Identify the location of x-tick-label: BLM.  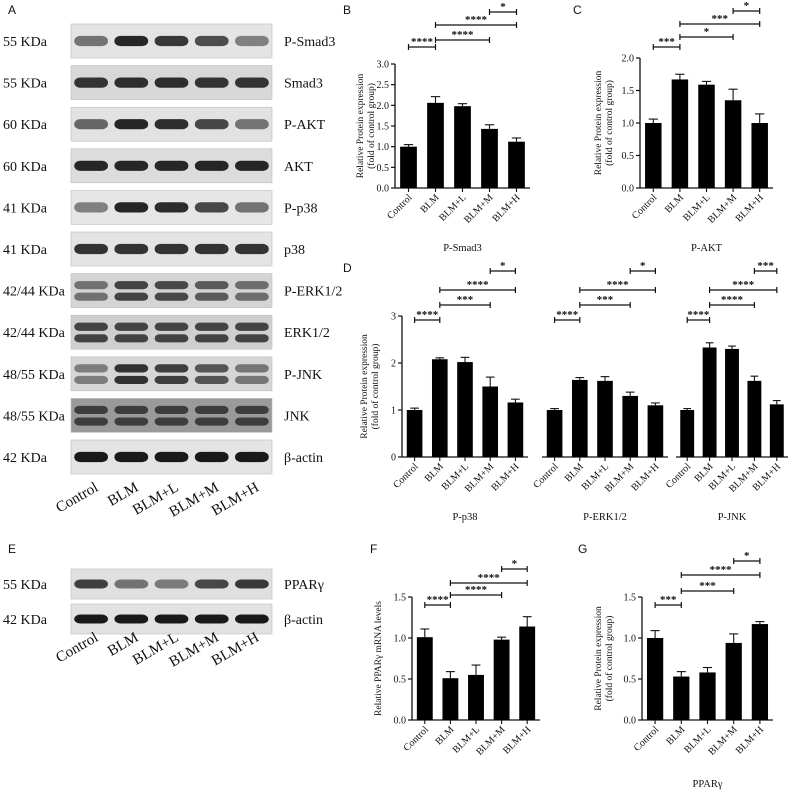
(430, 203).